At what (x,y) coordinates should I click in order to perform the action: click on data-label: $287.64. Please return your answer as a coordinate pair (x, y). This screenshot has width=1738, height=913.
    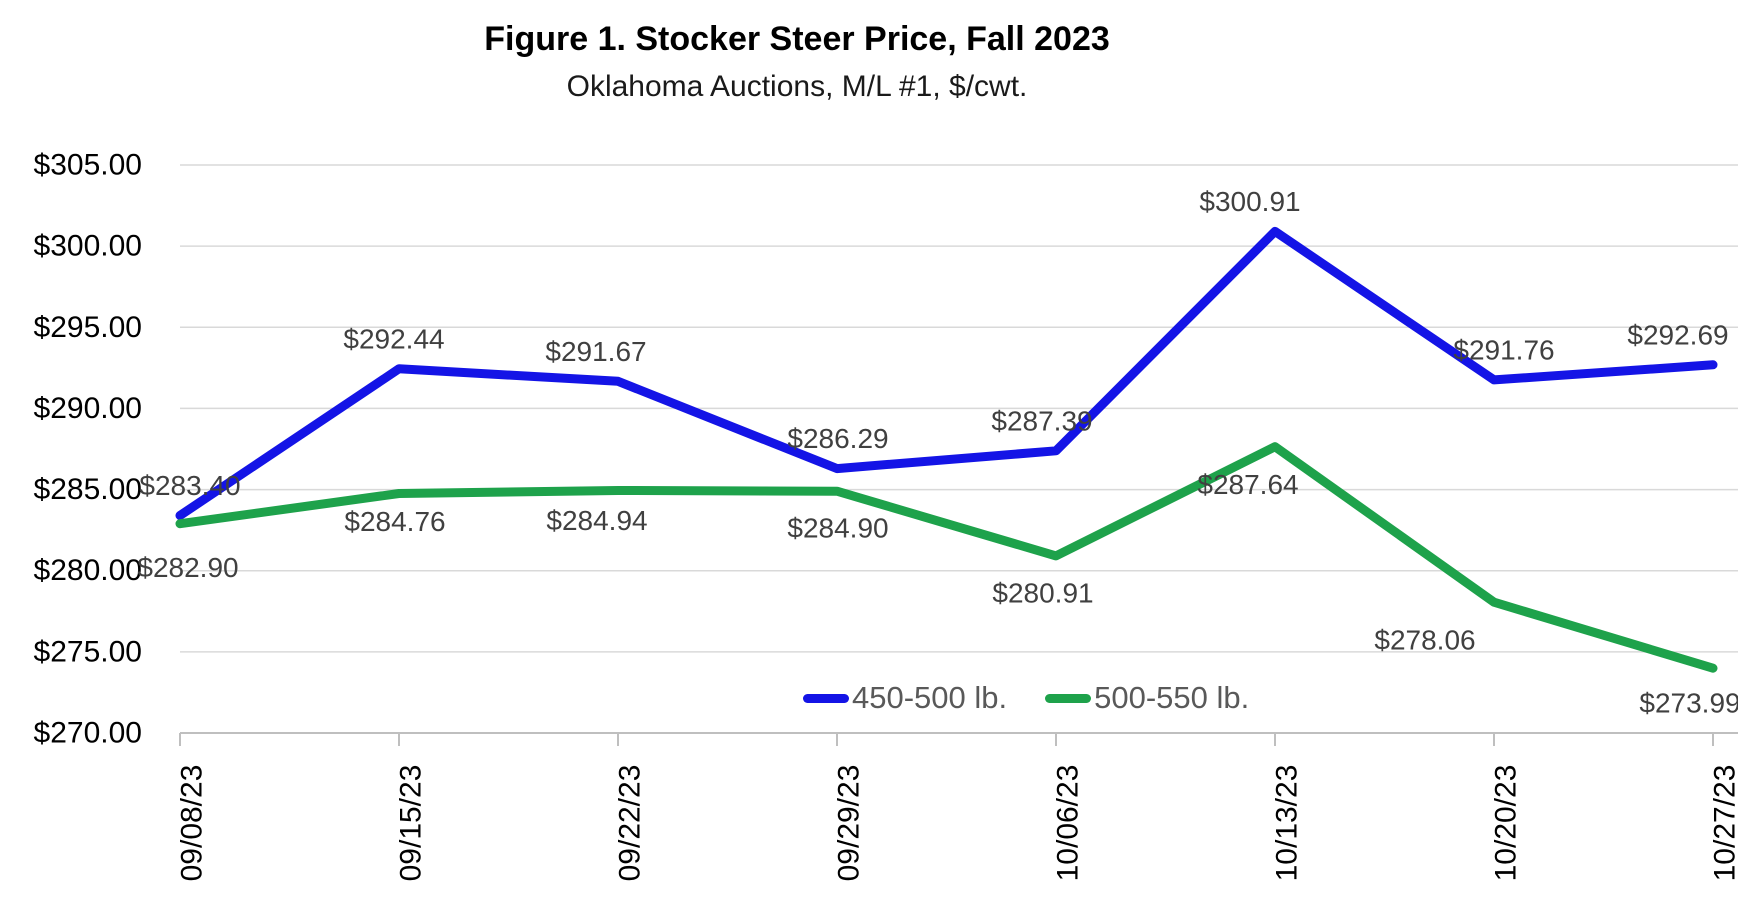
    Looking at the image, I should click on (1247, 484).